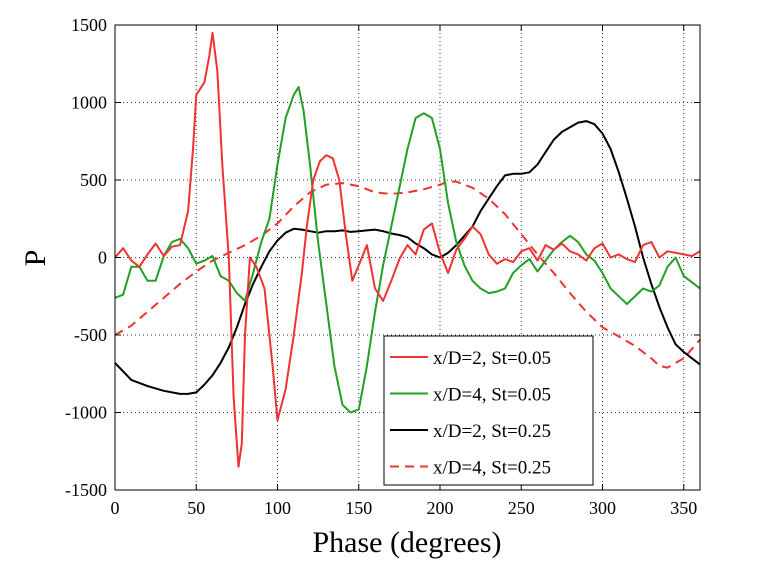  I want to click on legend-label-3: x/D=4, St=0.25, so click(492, 468).